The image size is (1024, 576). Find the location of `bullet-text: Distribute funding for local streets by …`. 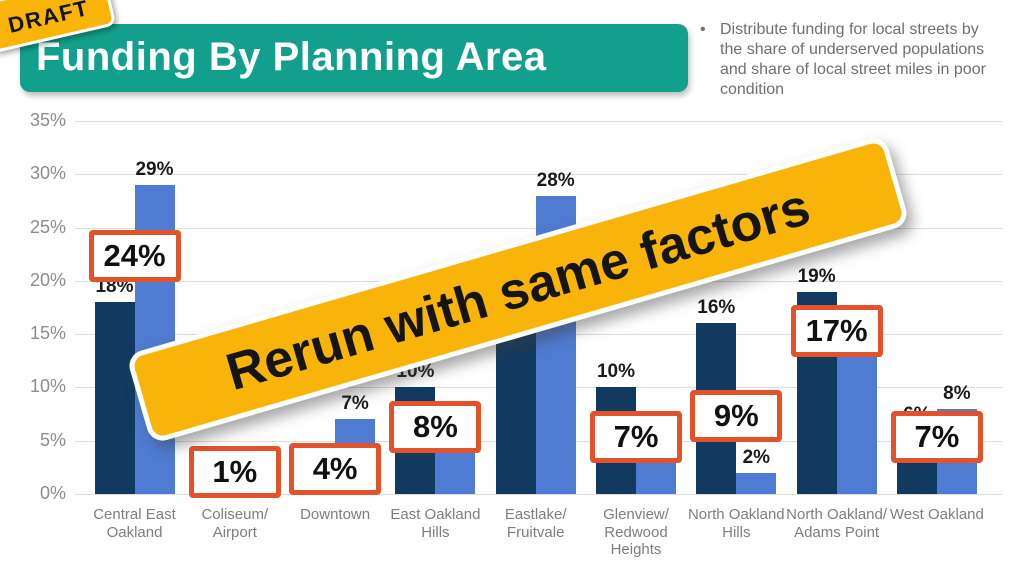

bullet-text: Distribute funding for local streets by … is located at coordinates (853, 59).